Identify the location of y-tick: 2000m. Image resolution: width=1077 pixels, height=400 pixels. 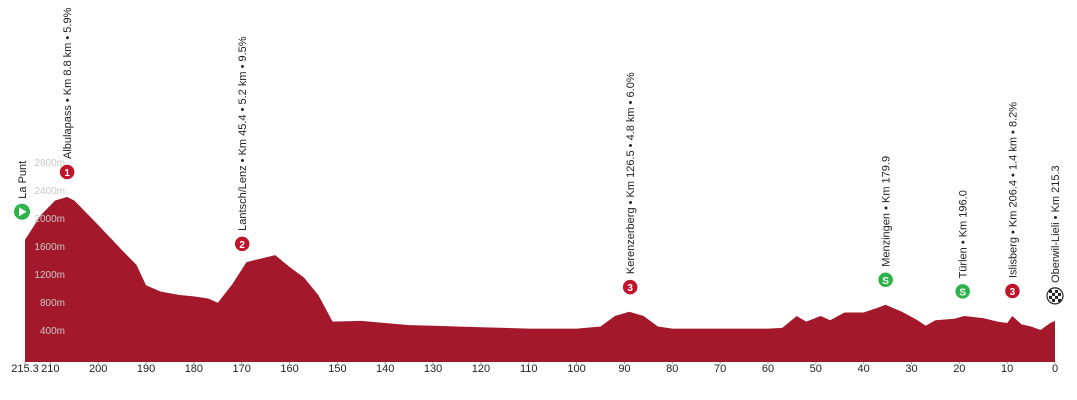
(49, 219).